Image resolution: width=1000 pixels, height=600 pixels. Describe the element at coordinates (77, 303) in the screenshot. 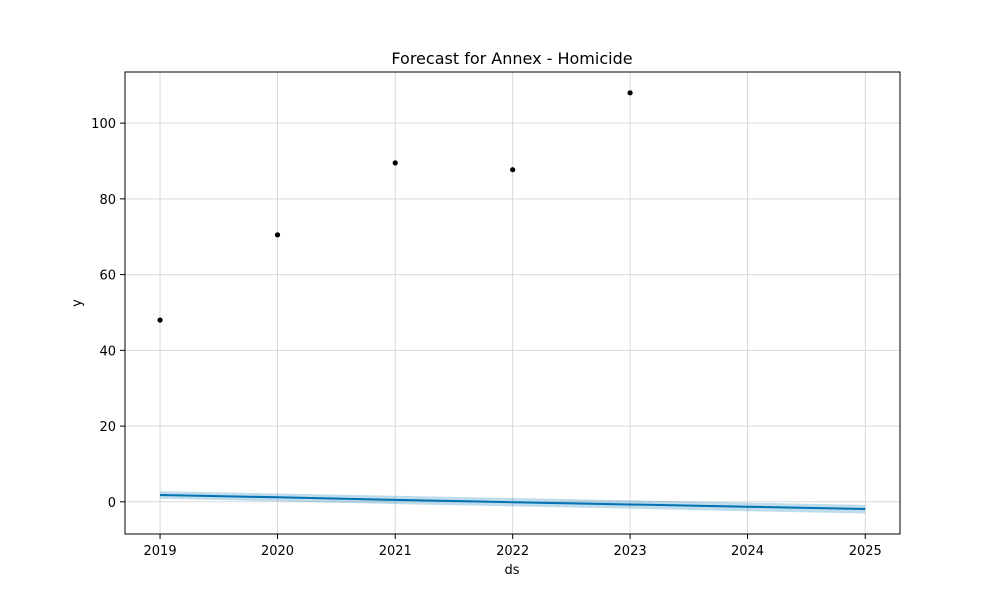

I see `y-axis-label: y` at that location.